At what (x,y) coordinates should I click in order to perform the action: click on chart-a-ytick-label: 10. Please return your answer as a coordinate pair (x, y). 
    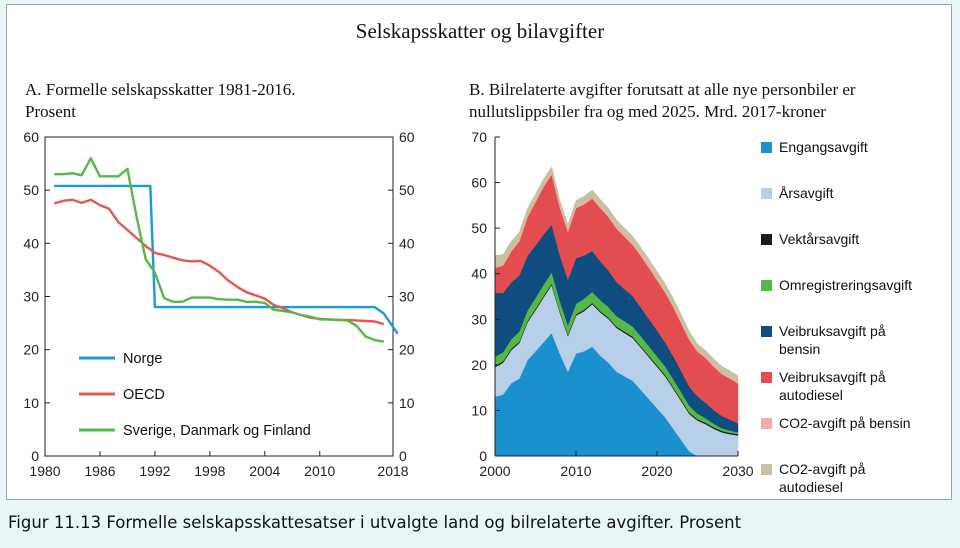
    Looking at the image, I should click on (31, 403).